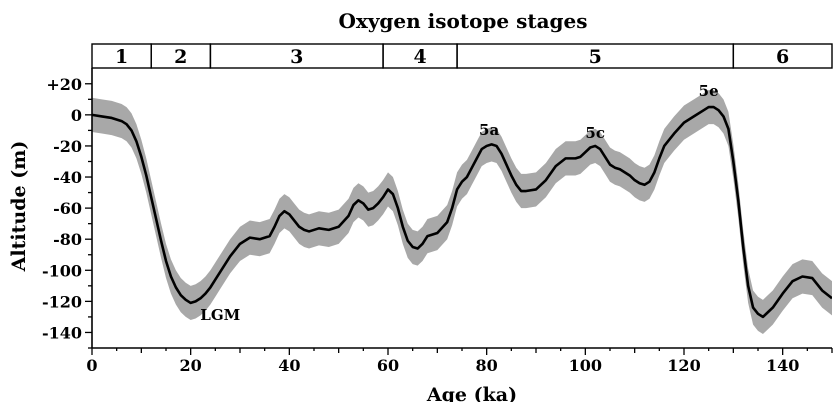 This screenshot has width=833, height=402. I want to click on y-tick-label: -20, so click(67, 146).